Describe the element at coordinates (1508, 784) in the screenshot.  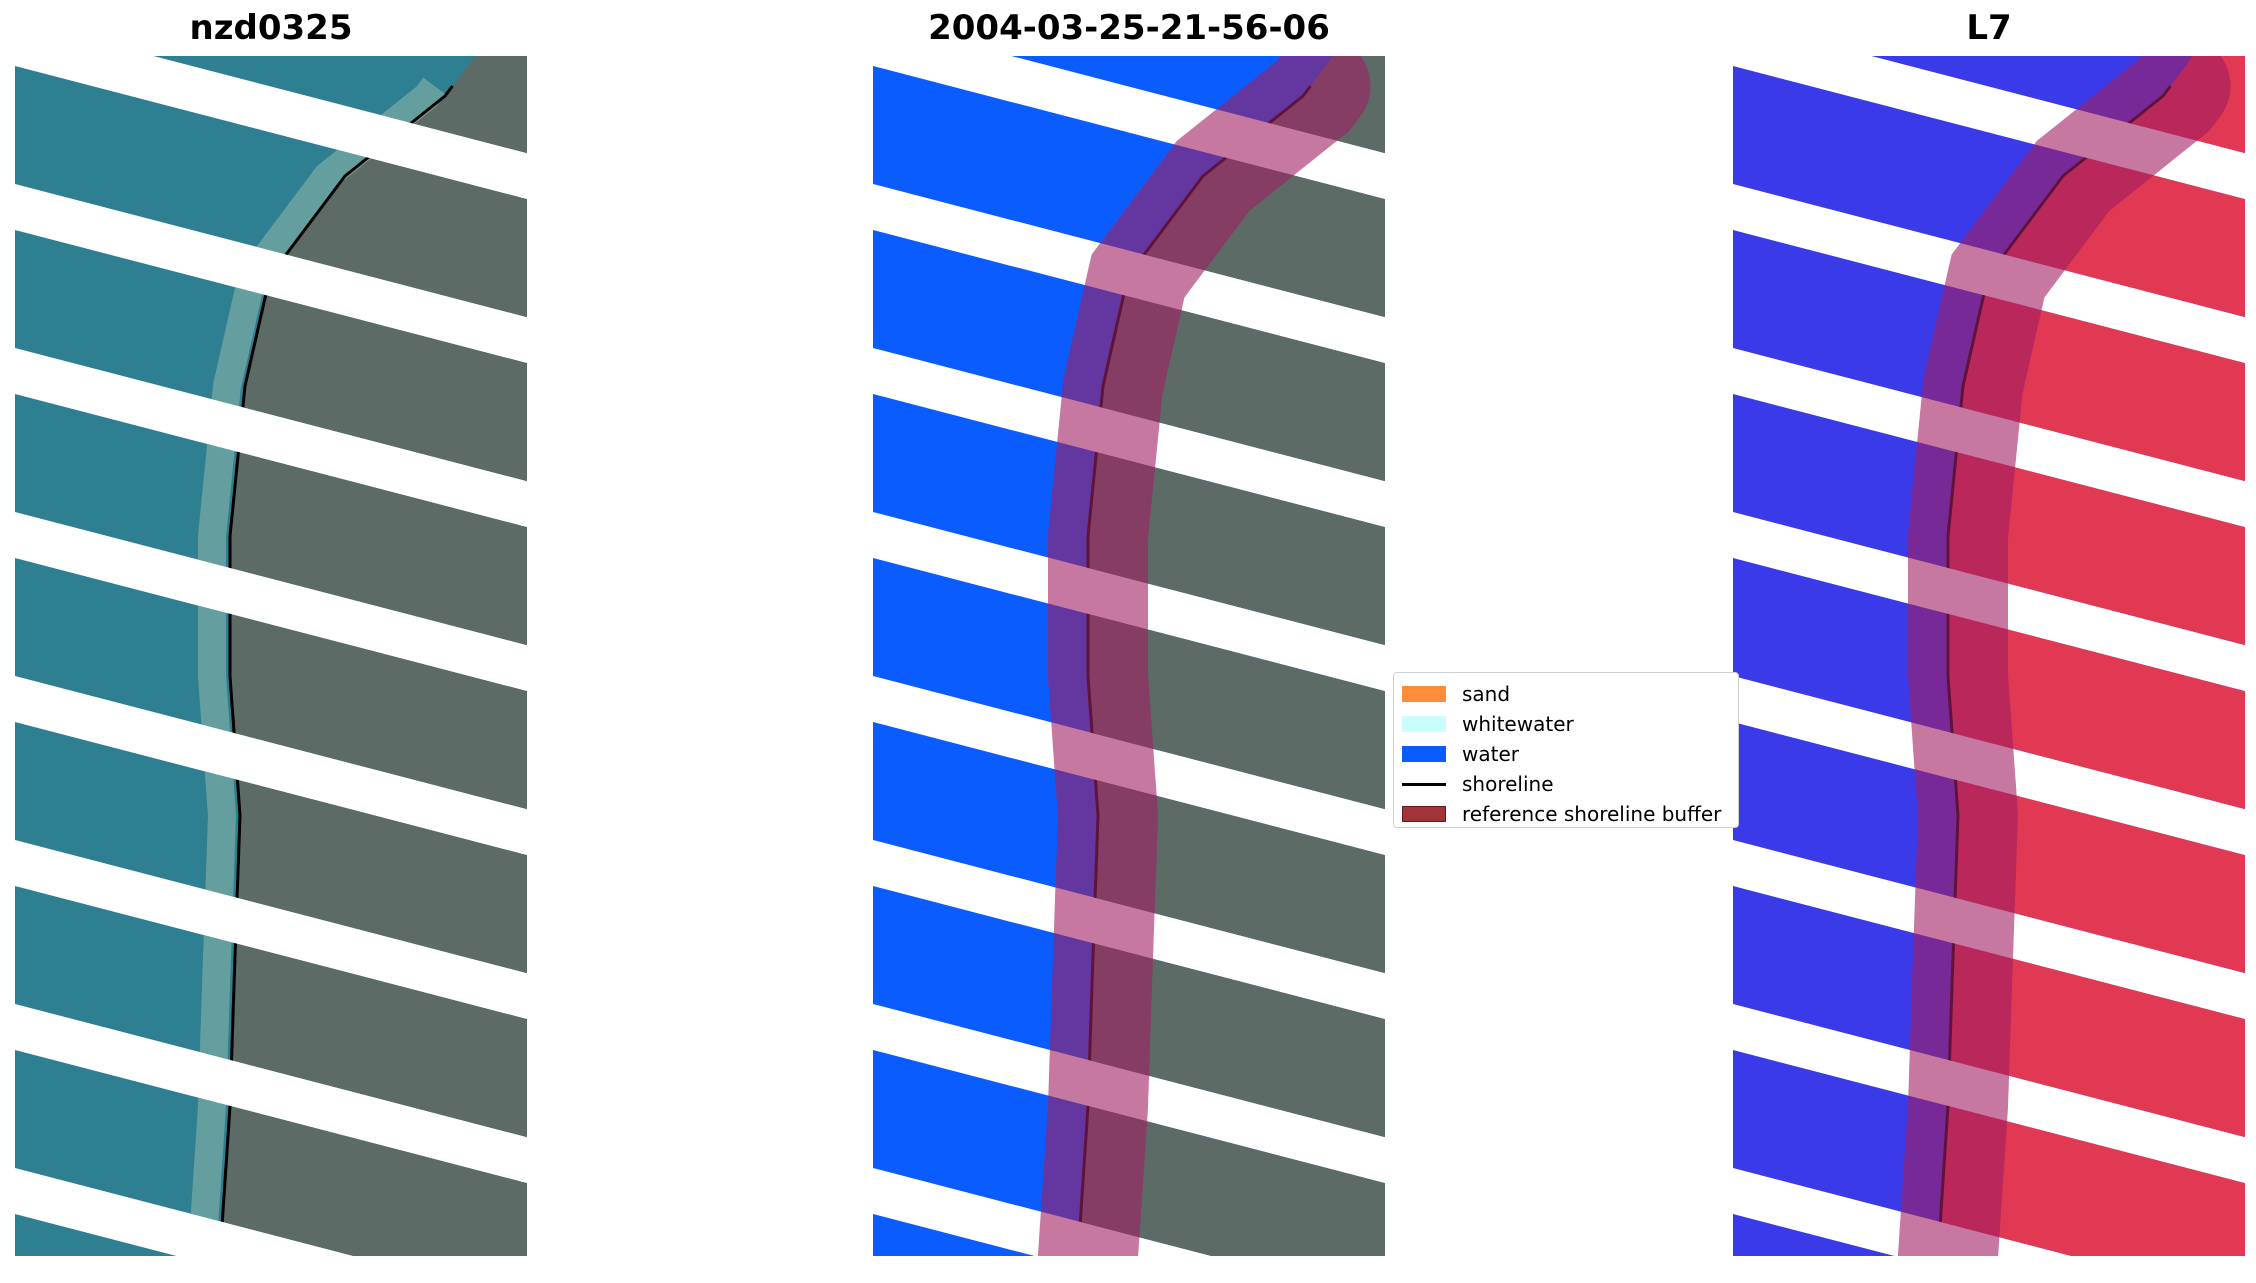
I see `legend-label: shoreline` at that location.